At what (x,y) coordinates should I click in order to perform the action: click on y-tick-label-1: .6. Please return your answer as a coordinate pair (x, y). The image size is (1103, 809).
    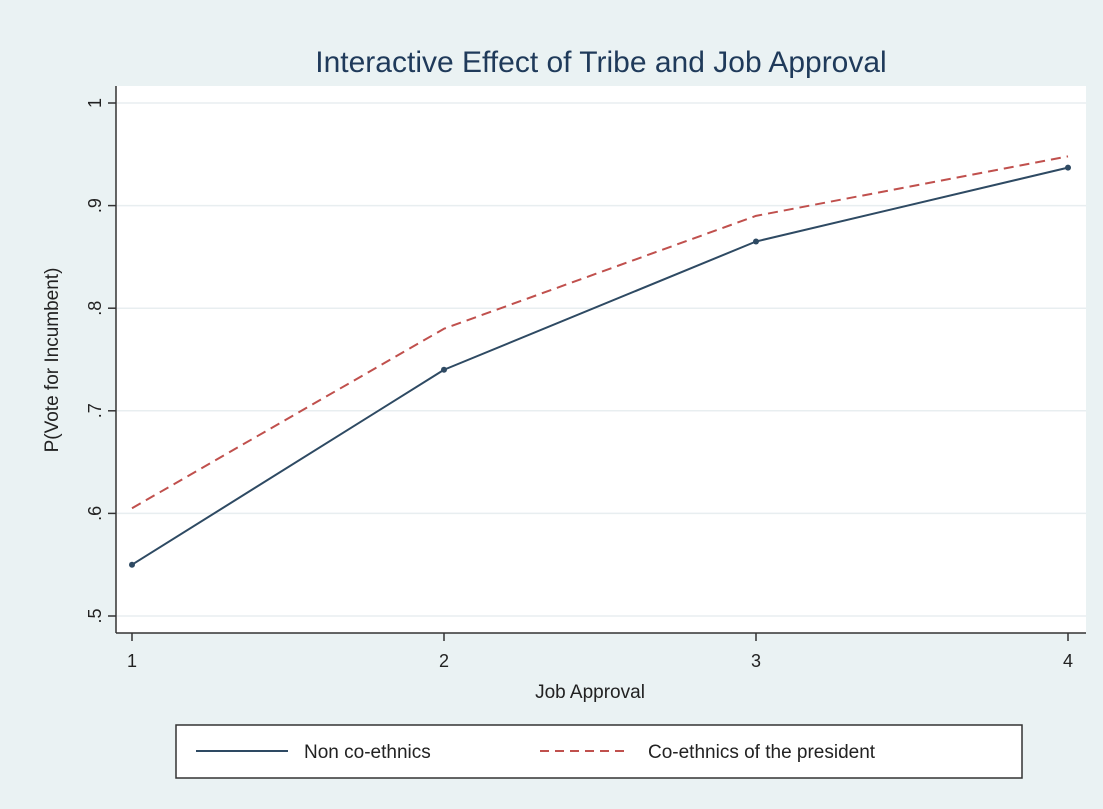
    Looking at the image, I should click on (95, 513).